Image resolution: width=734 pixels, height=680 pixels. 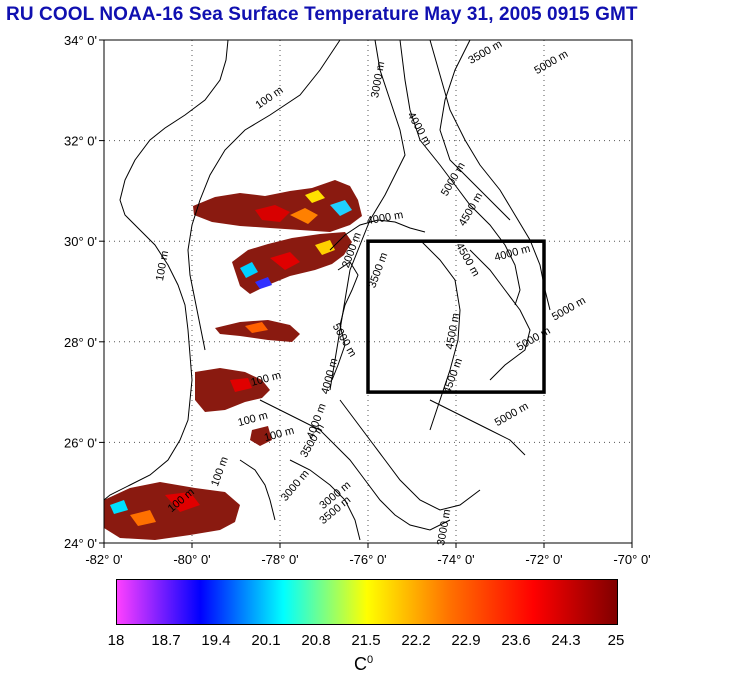 I want to click on colorbar-tick-label: 25, so click(x=616, y=640).